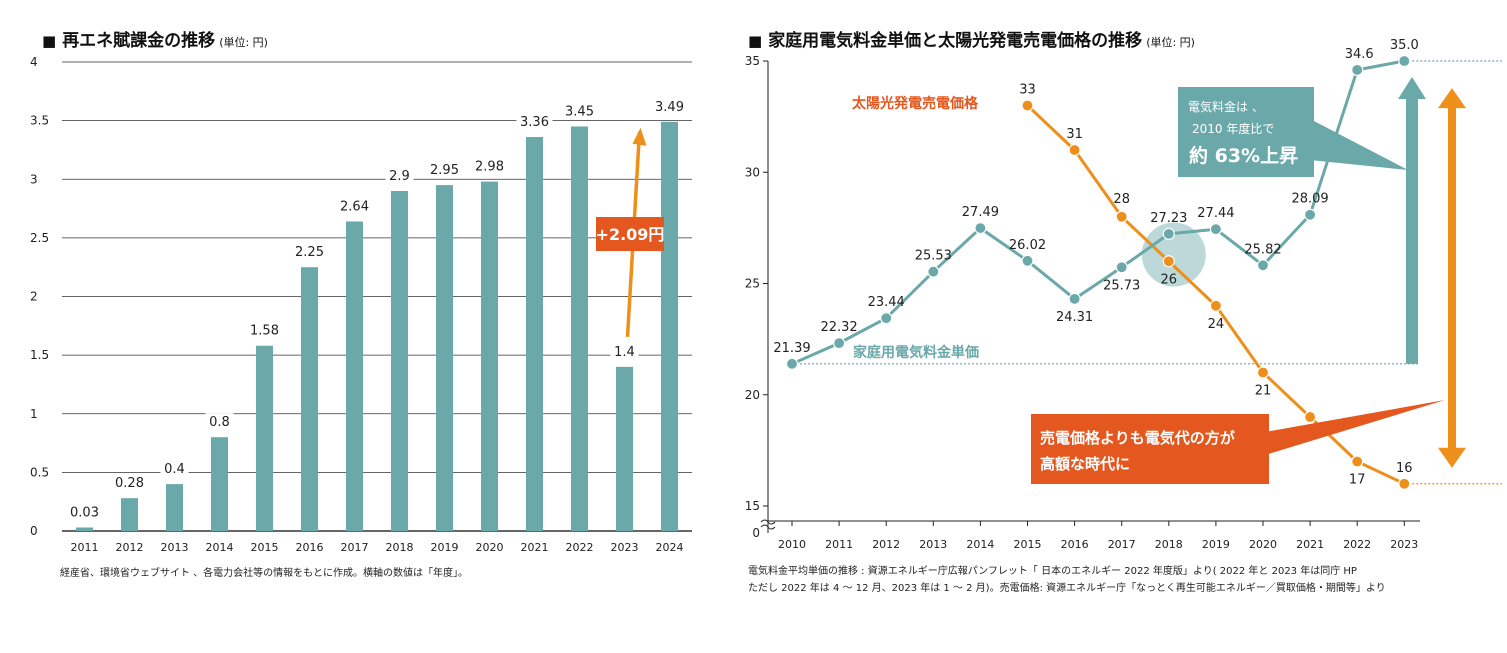  I want to click on y-tick-label: 0.5, so click(39, 472).